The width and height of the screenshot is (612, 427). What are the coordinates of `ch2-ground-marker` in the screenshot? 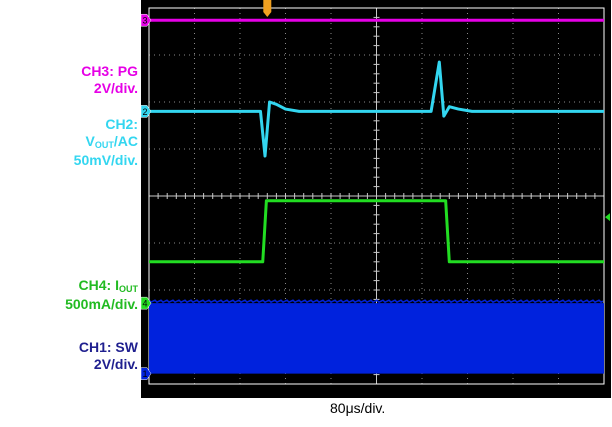 It's located at (146, 111).